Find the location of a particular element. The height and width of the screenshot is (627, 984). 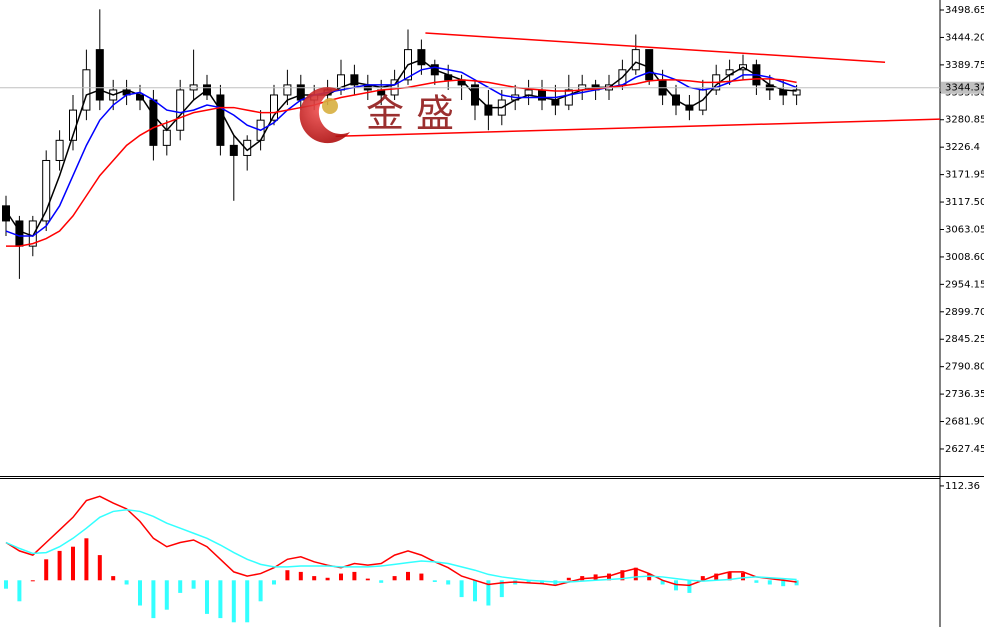

y-tick-label: 3226.4 is located at coordinates (962, 147).